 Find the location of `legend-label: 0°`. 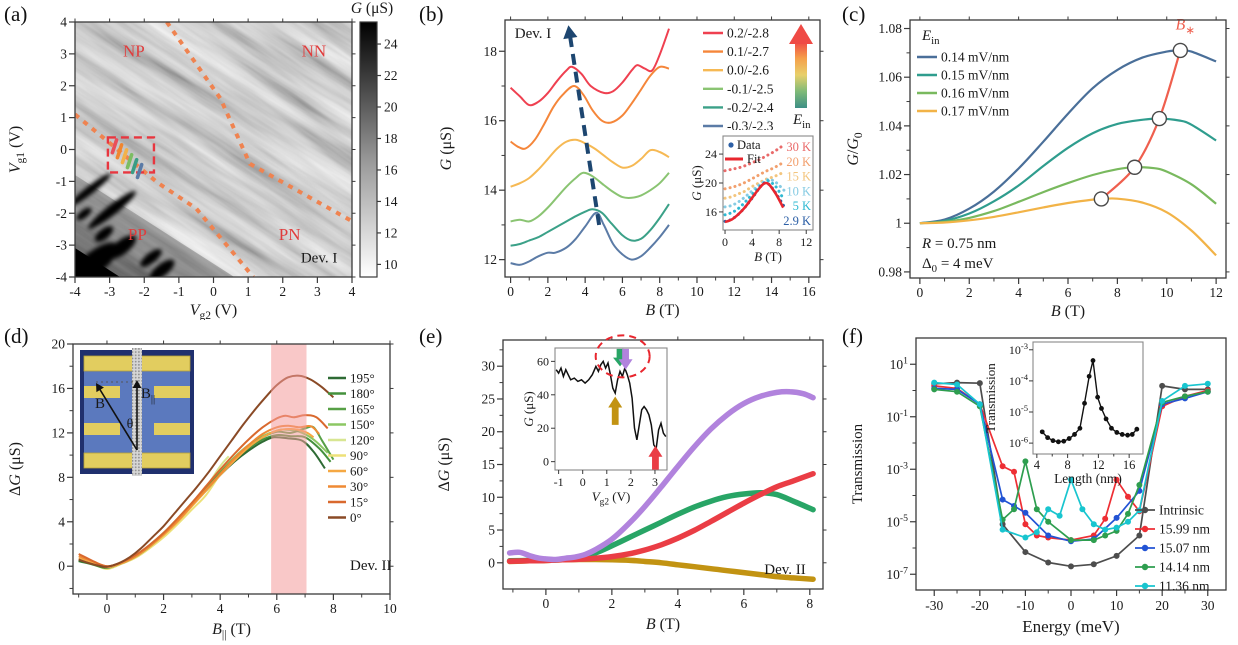

legend-label: 0° is located at coordinates (356, 517).